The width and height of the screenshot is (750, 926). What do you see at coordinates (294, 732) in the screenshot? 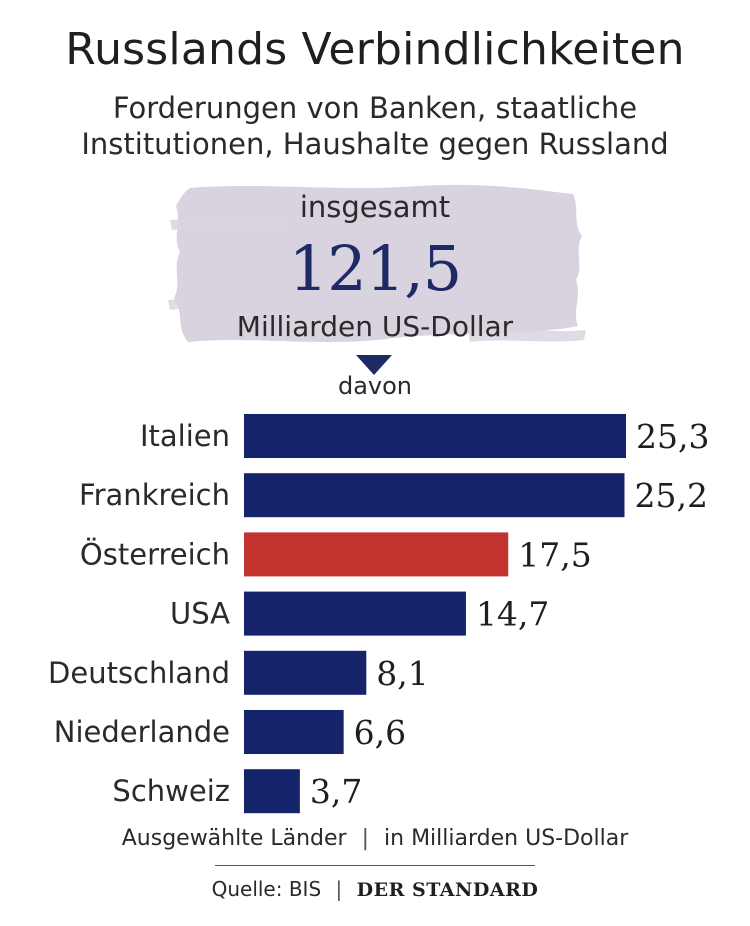
I see `bar-niederlande` at bounding box center [294, 732].